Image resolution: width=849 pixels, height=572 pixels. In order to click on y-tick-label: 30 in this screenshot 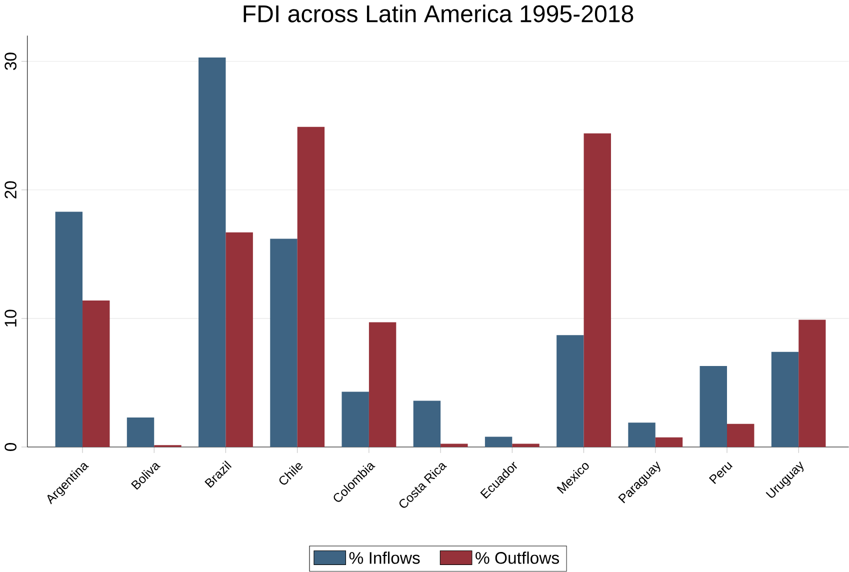, I will do `click(10, 61)`.